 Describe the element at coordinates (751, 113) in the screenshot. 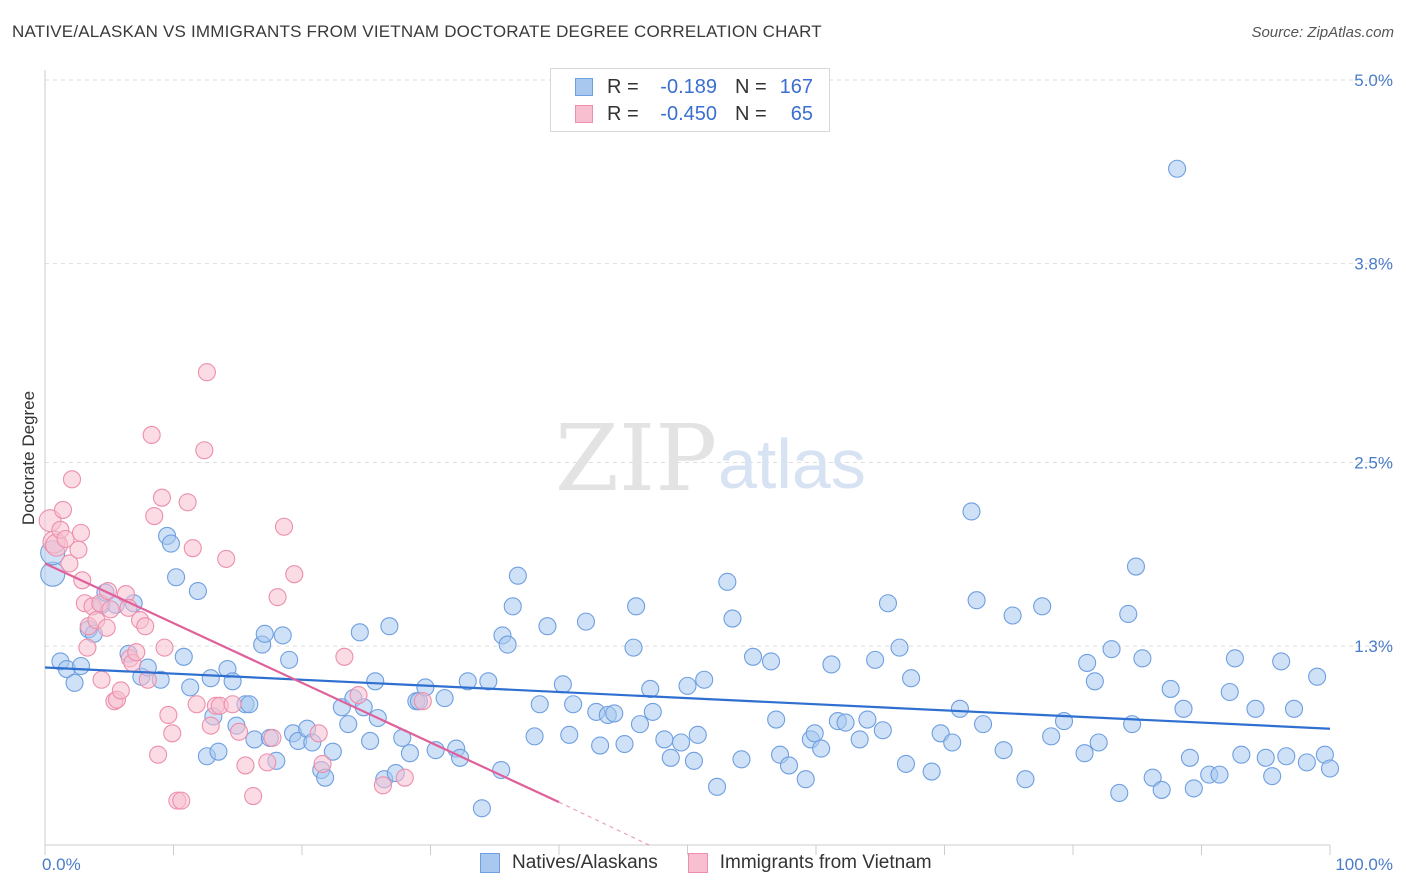

I see `legend-n-label: N =` at that location.